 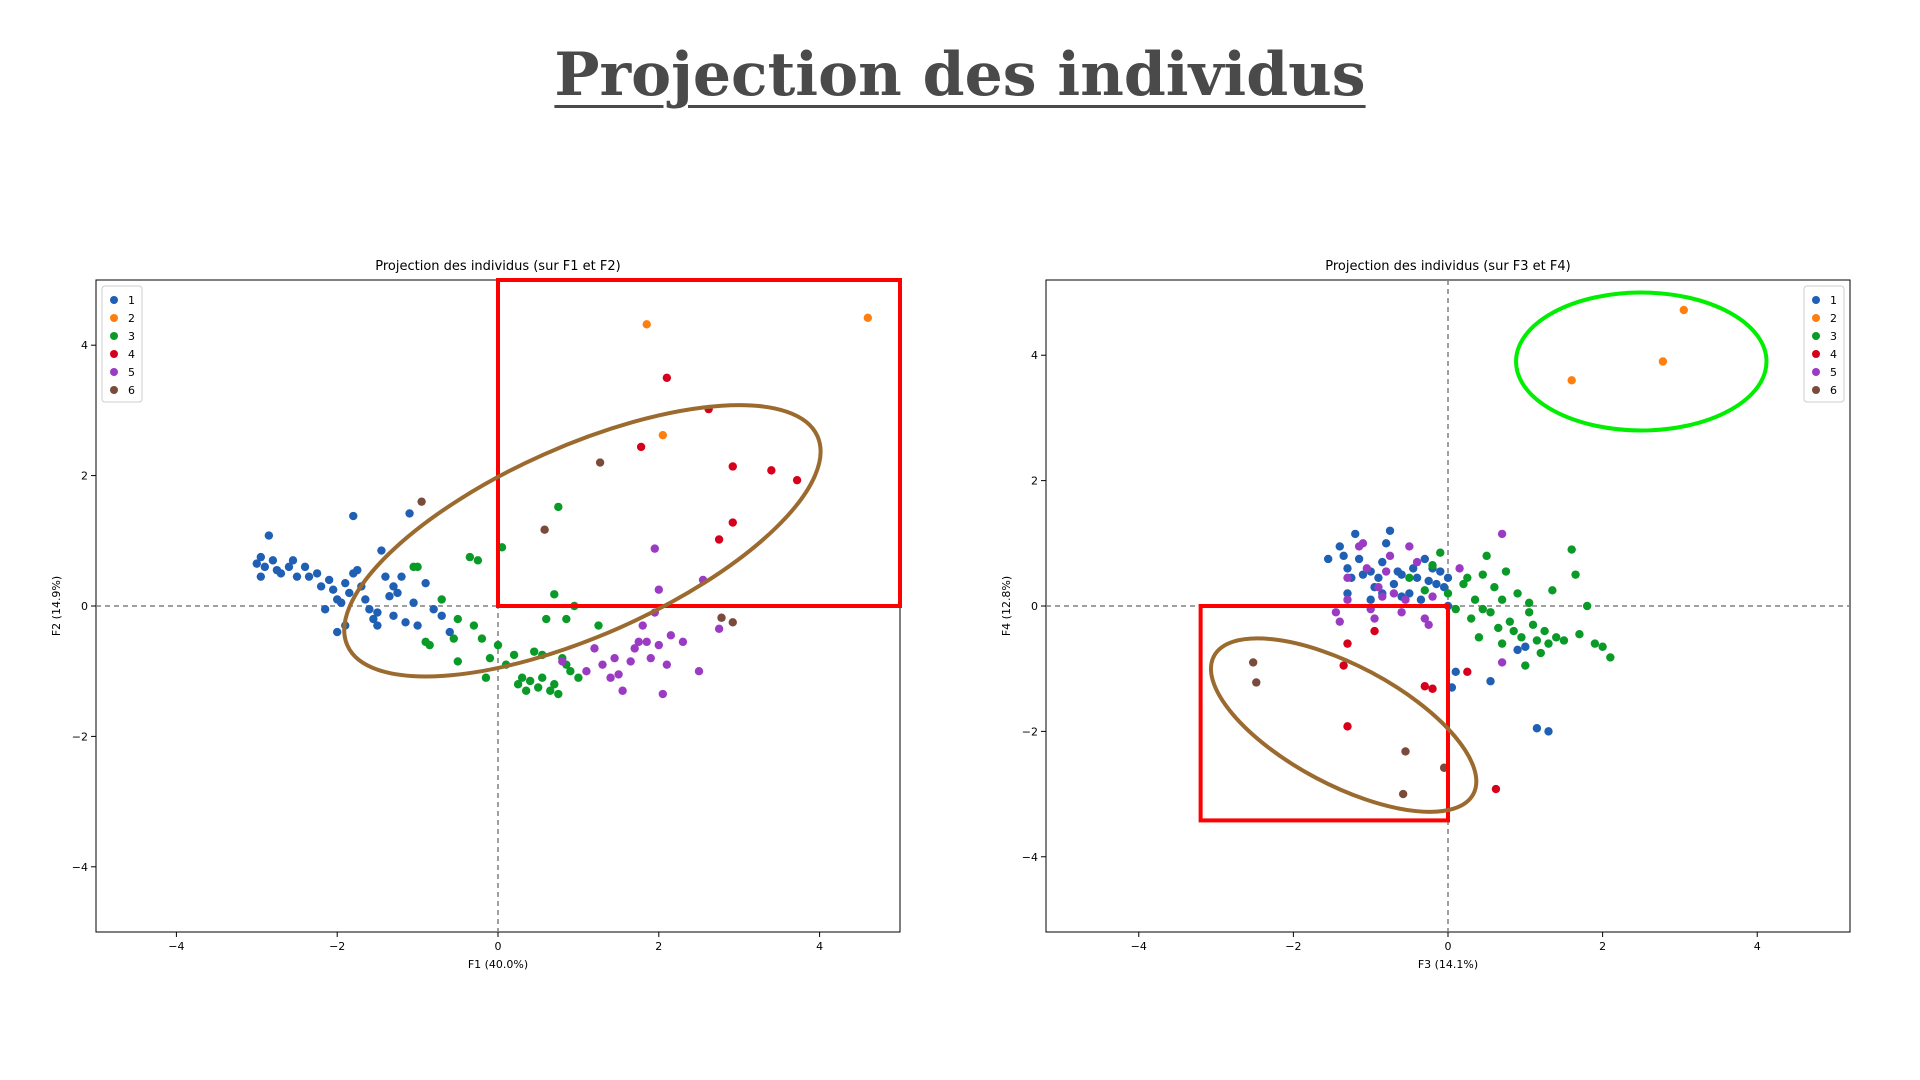 What do you see at coordinates (1448, 964) in the screenshot?
I see `x-axis-label: F3 (14.1%)` at bounding box center [1448, 964].